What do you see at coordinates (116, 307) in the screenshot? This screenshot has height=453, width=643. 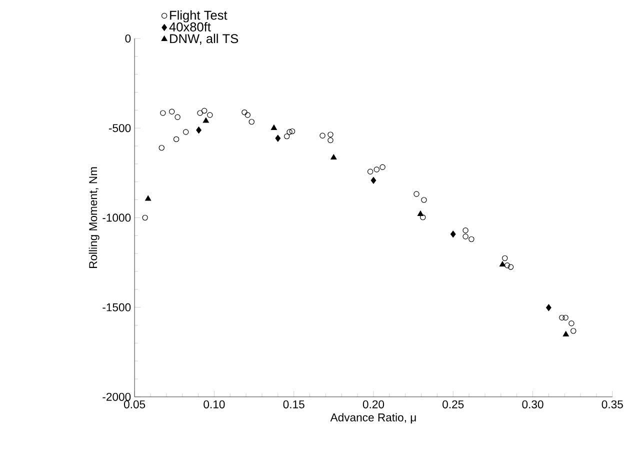 I see `y-tick-label: -1500` at bounding box center [116, 307].